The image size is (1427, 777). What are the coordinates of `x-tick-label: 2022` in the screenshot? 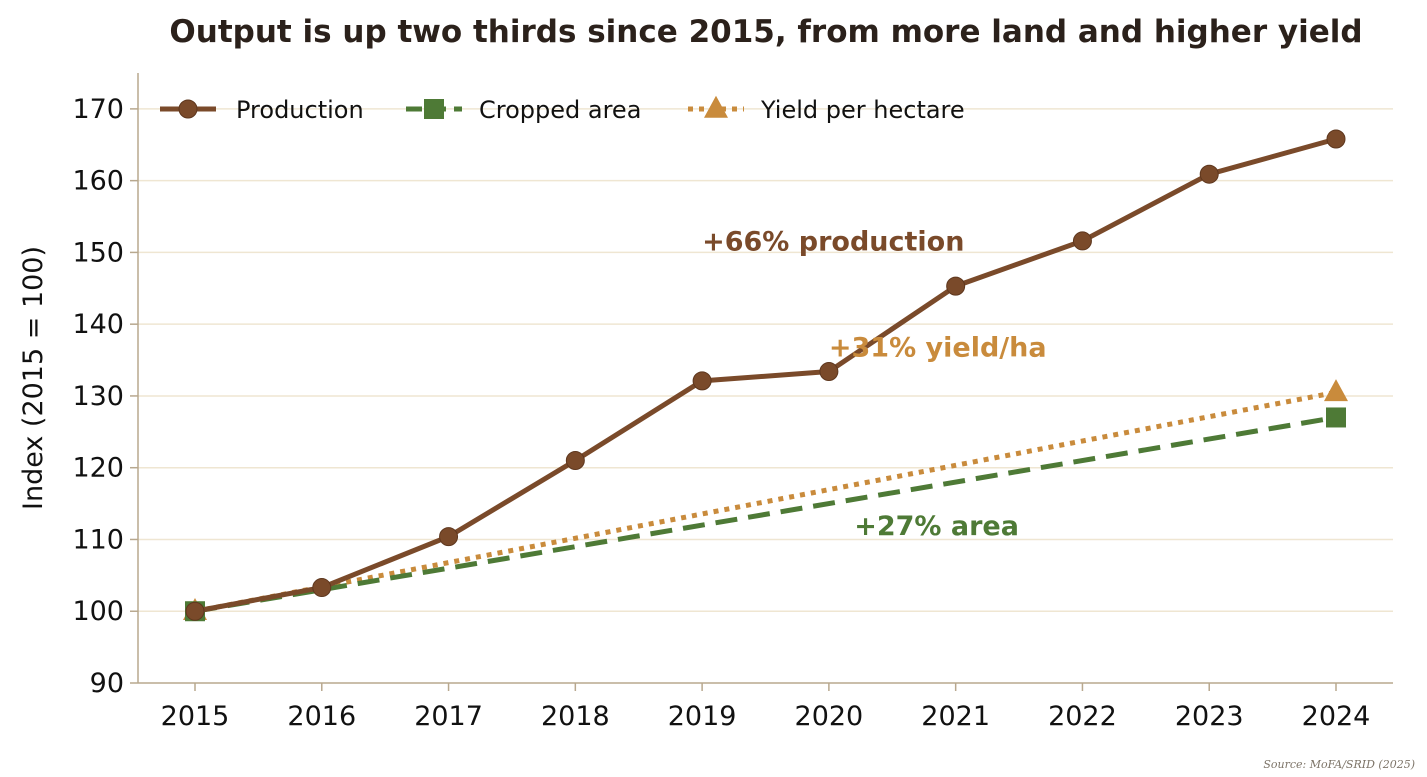 It's located at (1082, 716).